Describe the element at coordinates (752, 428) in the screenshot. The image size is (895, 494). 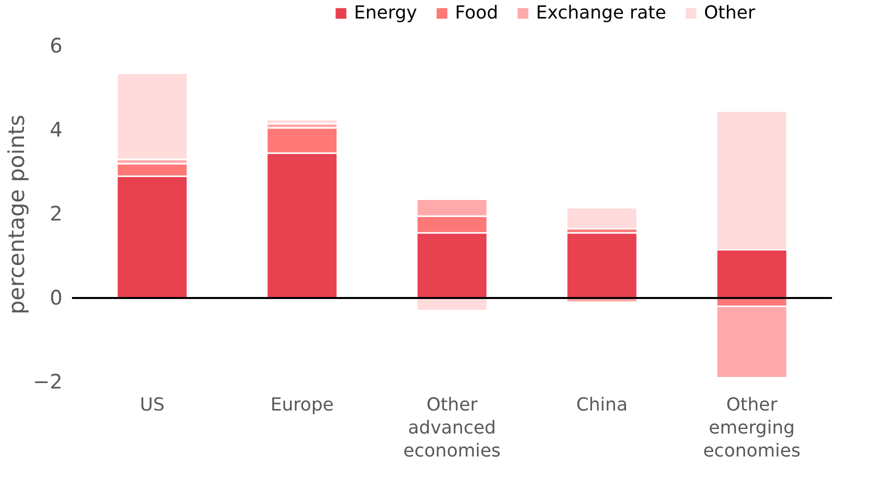
I see `x-tick-label: Other emerging economies` at that location.